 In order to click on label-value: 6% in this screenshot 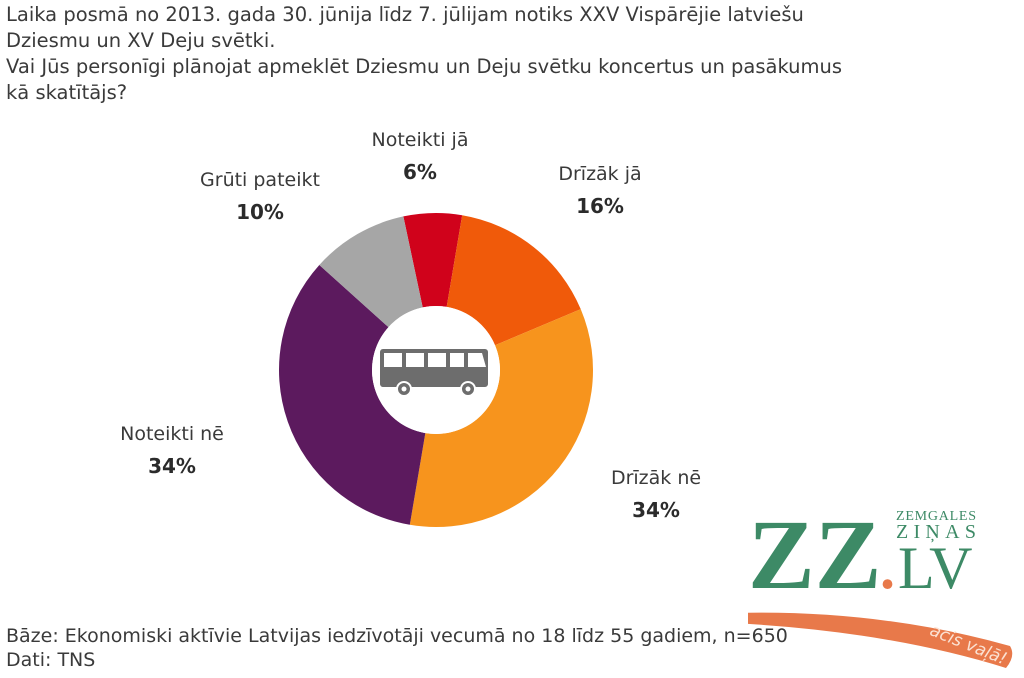, I will do `click(420, 172)`.